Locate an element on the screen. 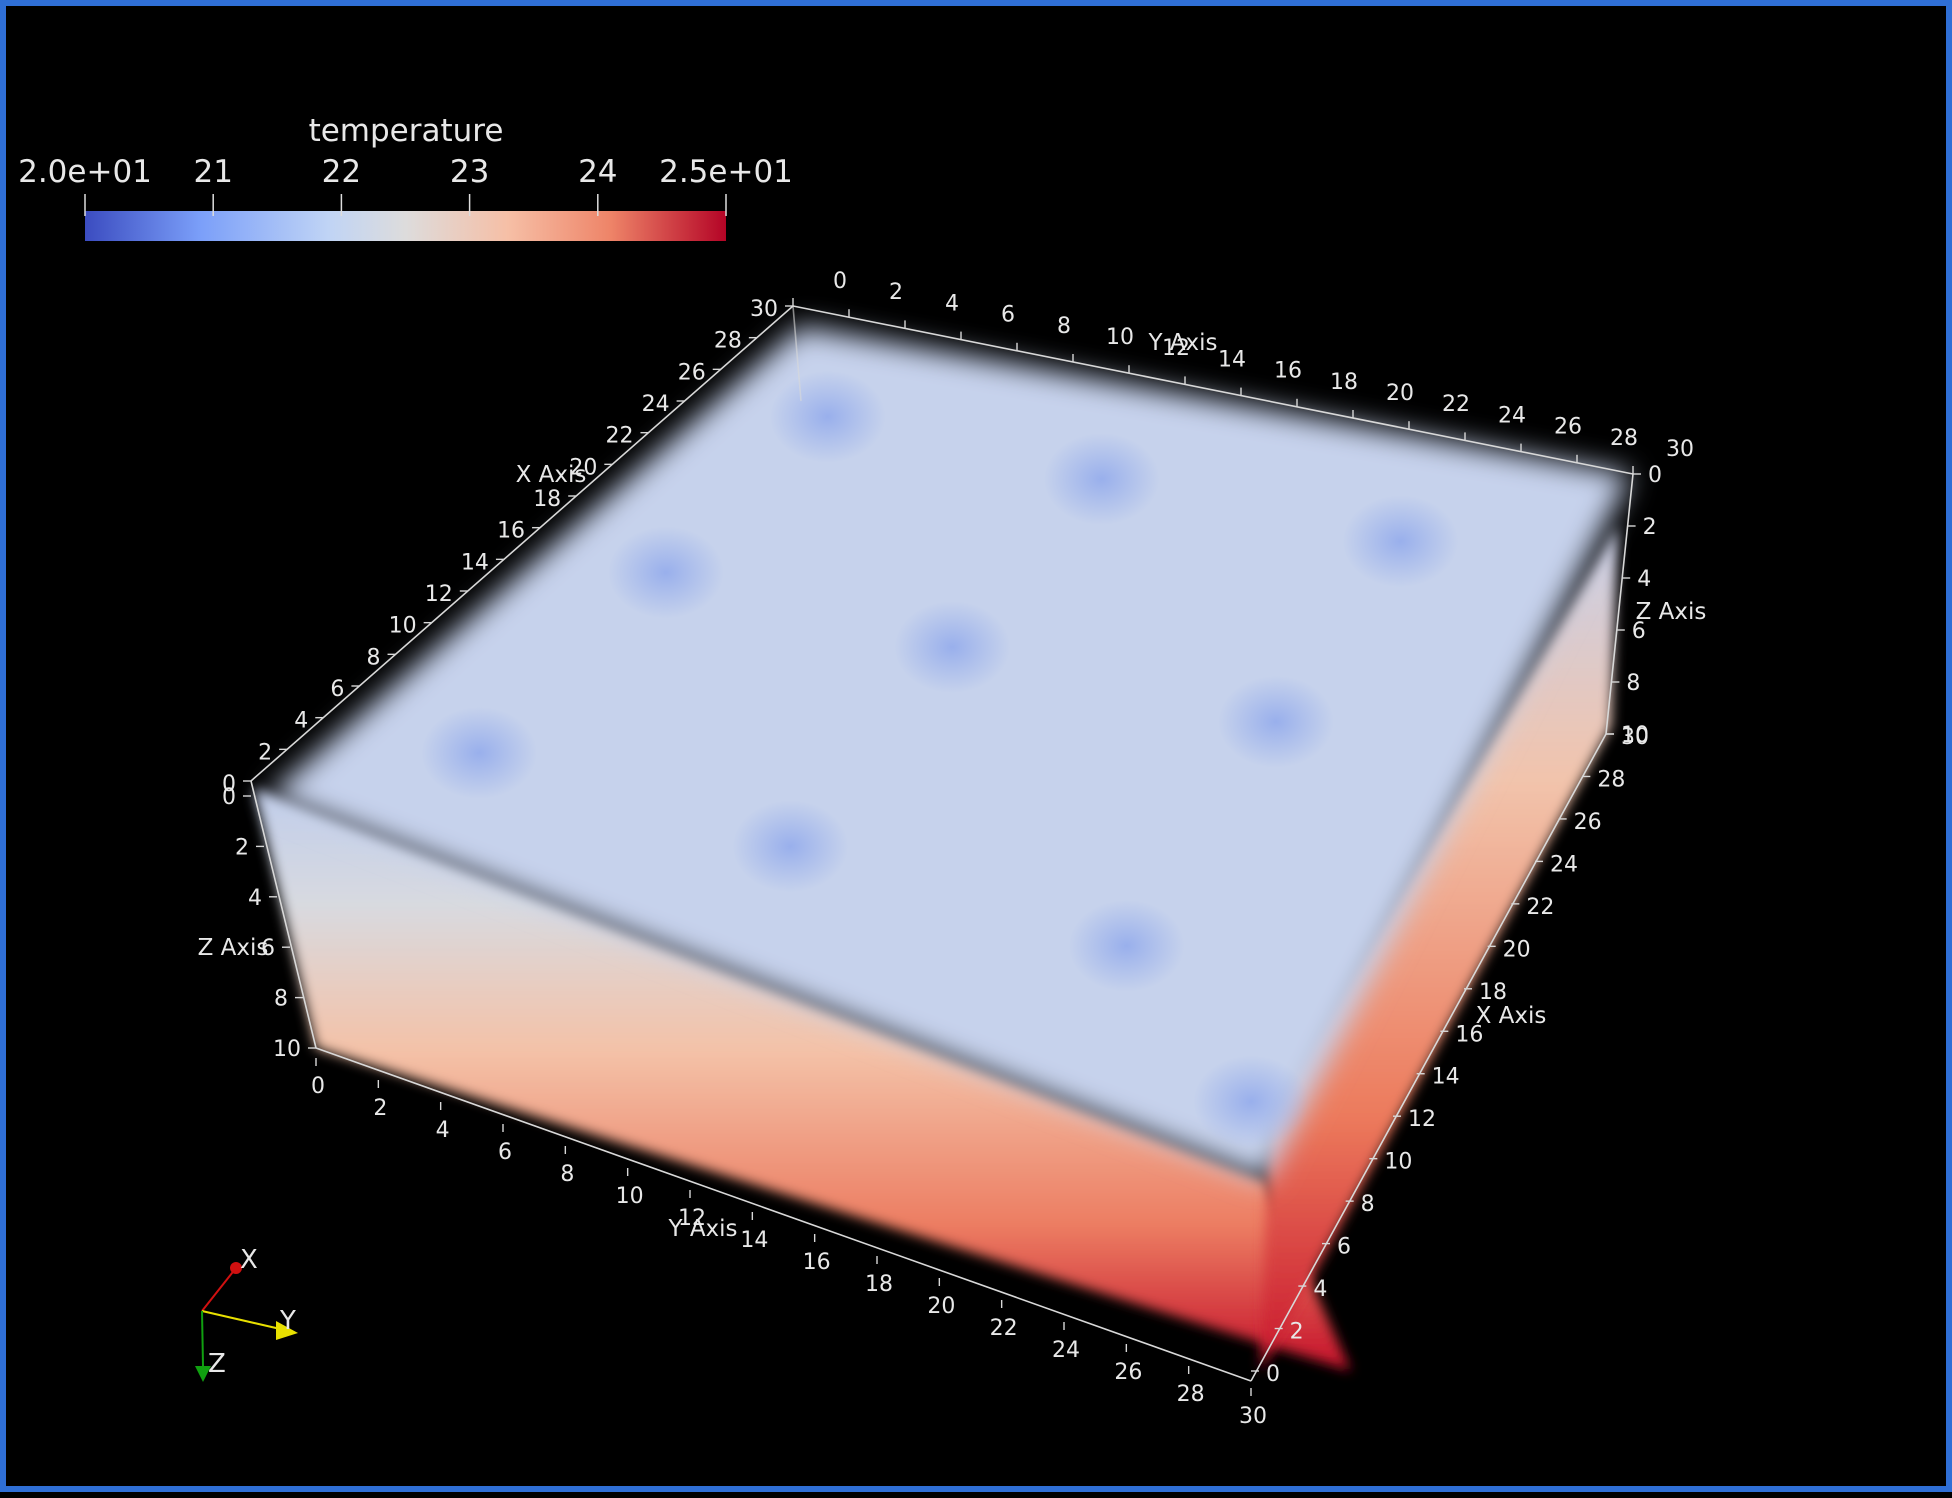 Image resolution: width=1952 pixels, height=1498 pixels. axis-title: Y Axis is located at coordinates (1182, 343).